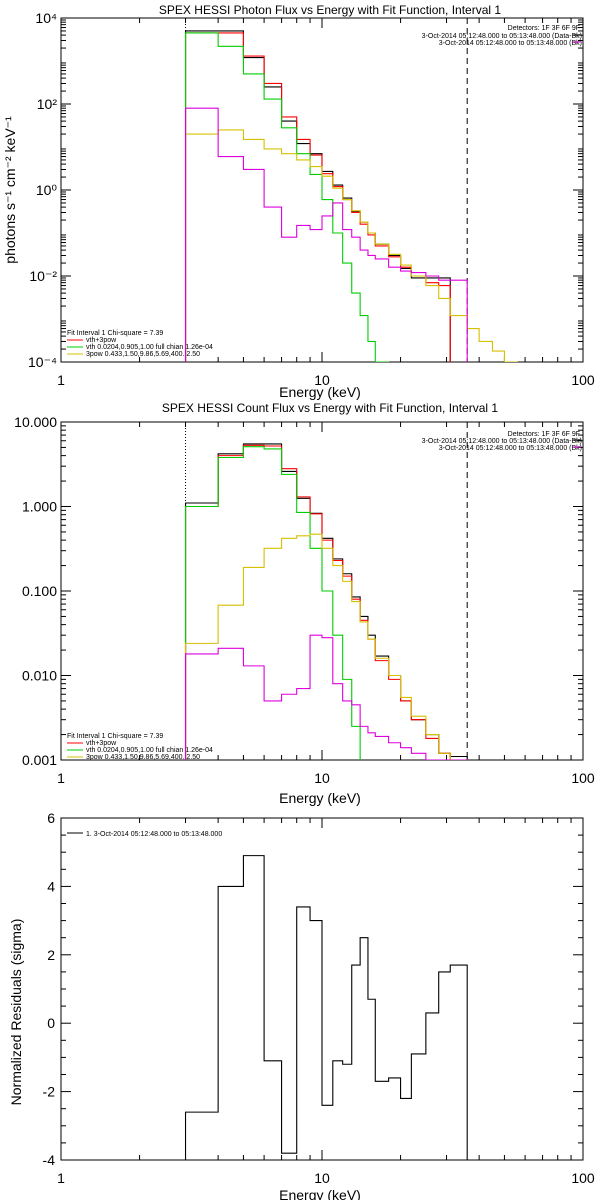 The height and width of the screenshot is (1200, 600). I want to click on photon-flux-x-tick-label: 1, so click(61, 380).